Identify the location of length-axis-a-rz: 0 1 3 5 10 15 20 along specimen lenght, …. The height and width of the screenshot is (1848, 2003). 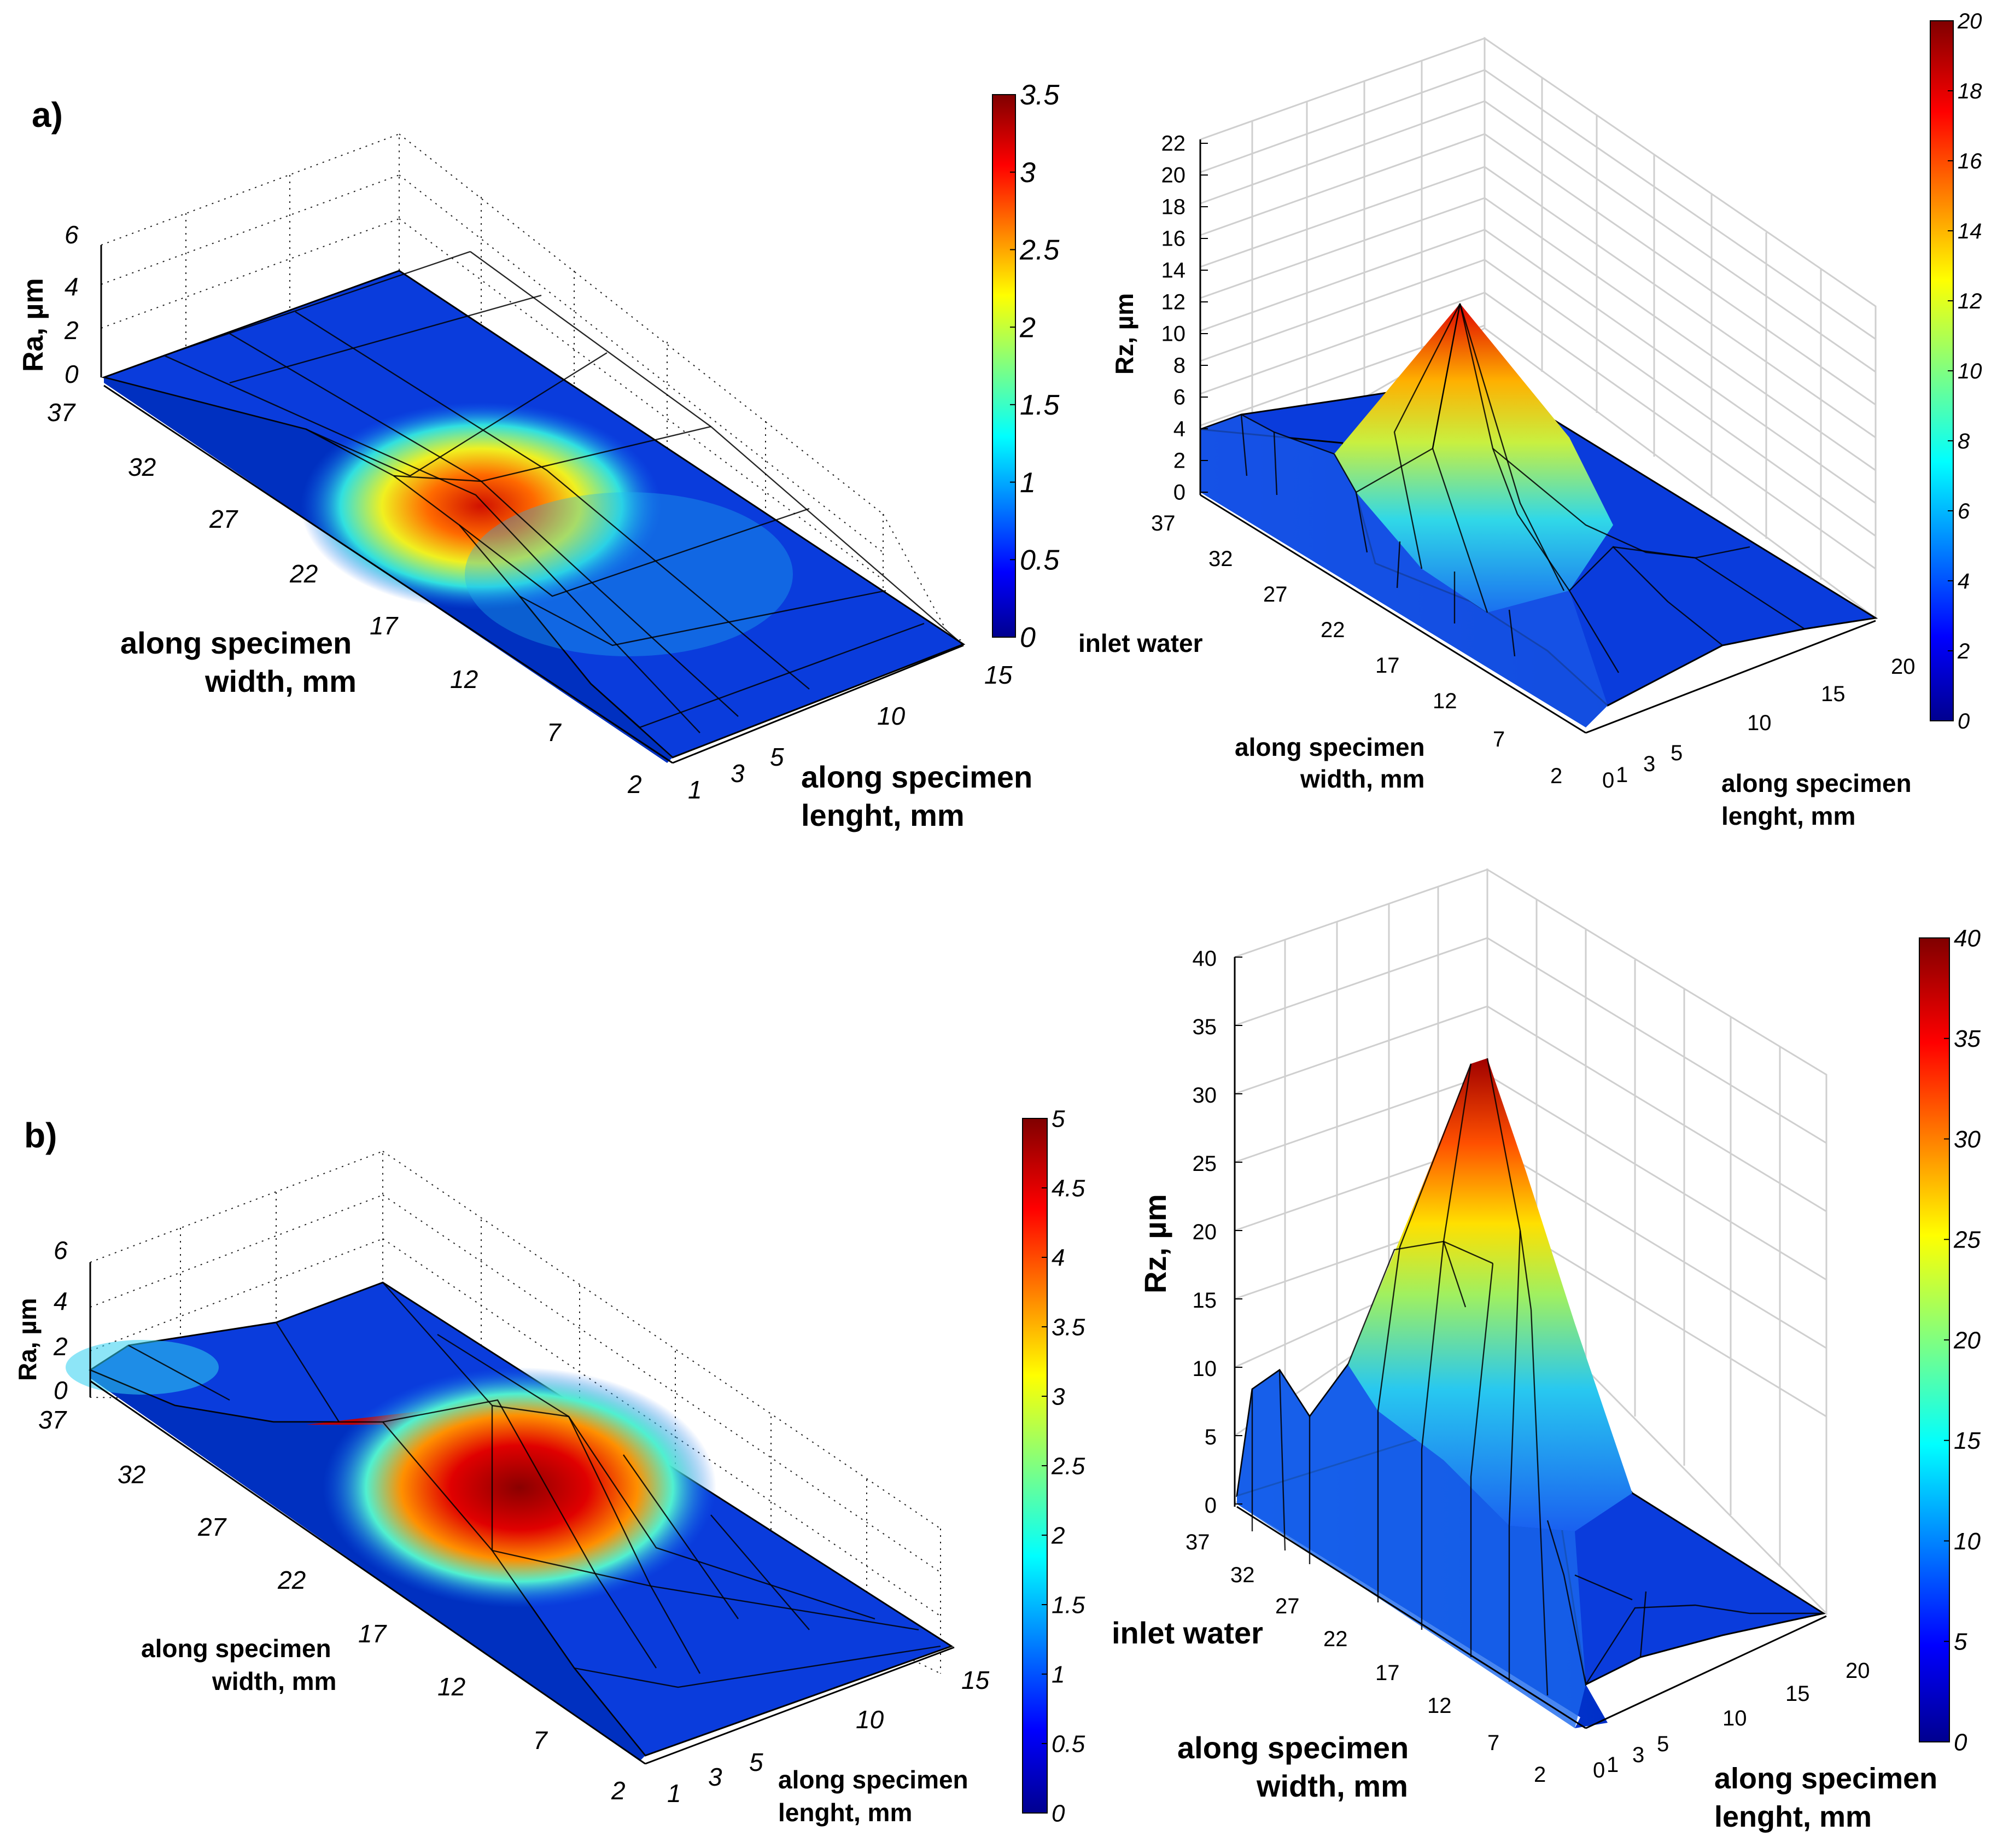
(1750, 725).